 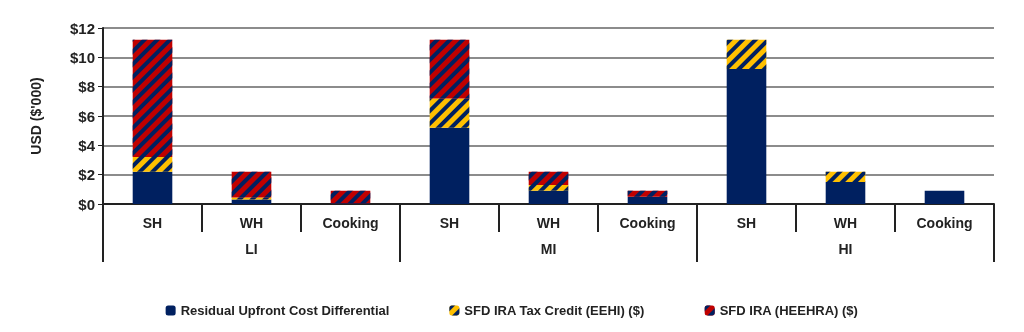 I want to click on legend-label: SFD IRA Tax Credit (EEHI) ($), so click(x=554, y=310).